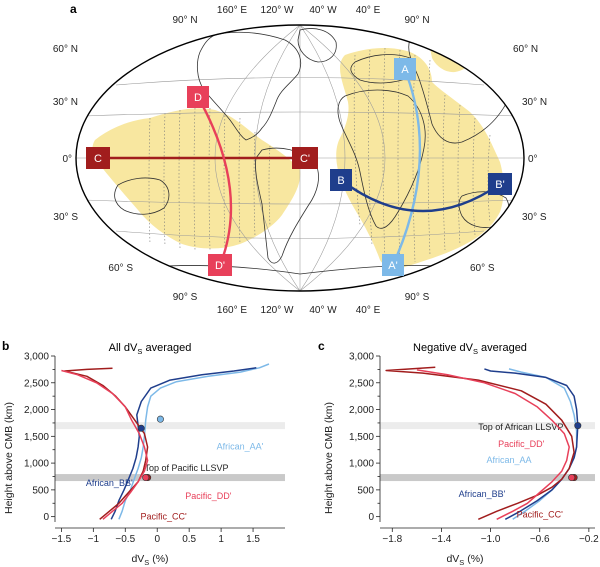 The image size is (600, 567). What do you see at coordinates (520, 427) in the screenshot?
I see `chart-c-band-label: Top of African LLSVP` at bounding box center [520, 427].